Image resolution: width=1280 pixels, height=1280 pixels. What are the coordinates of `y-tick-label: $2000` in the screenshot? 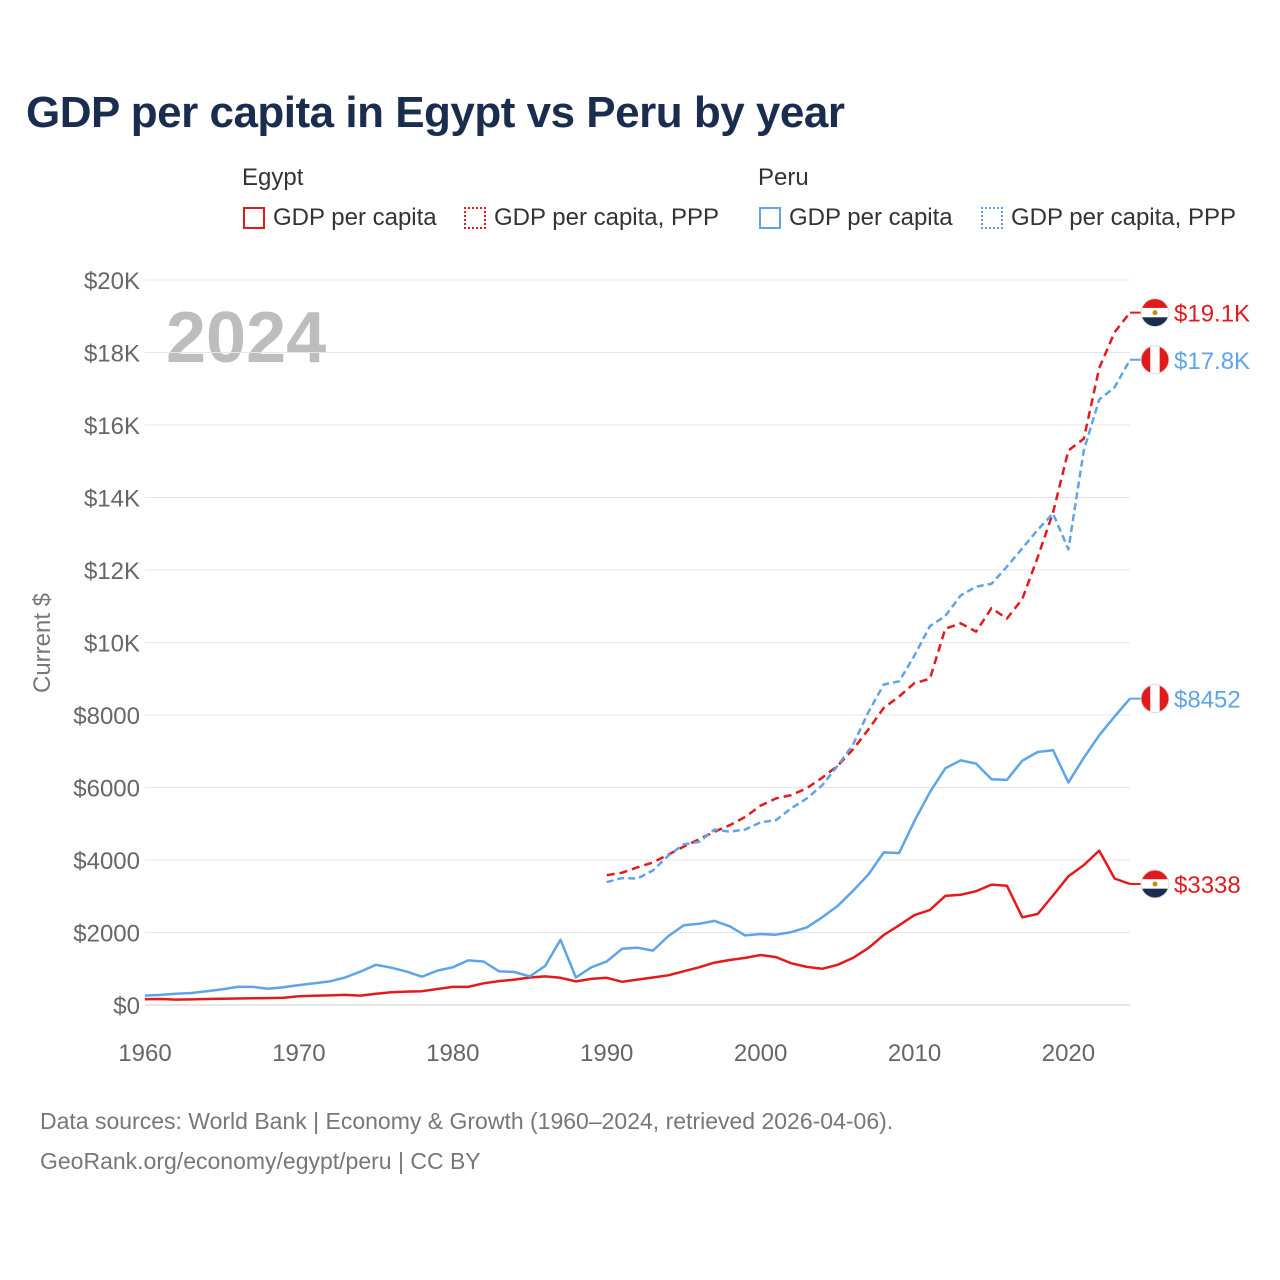 It's located at (106, 934).